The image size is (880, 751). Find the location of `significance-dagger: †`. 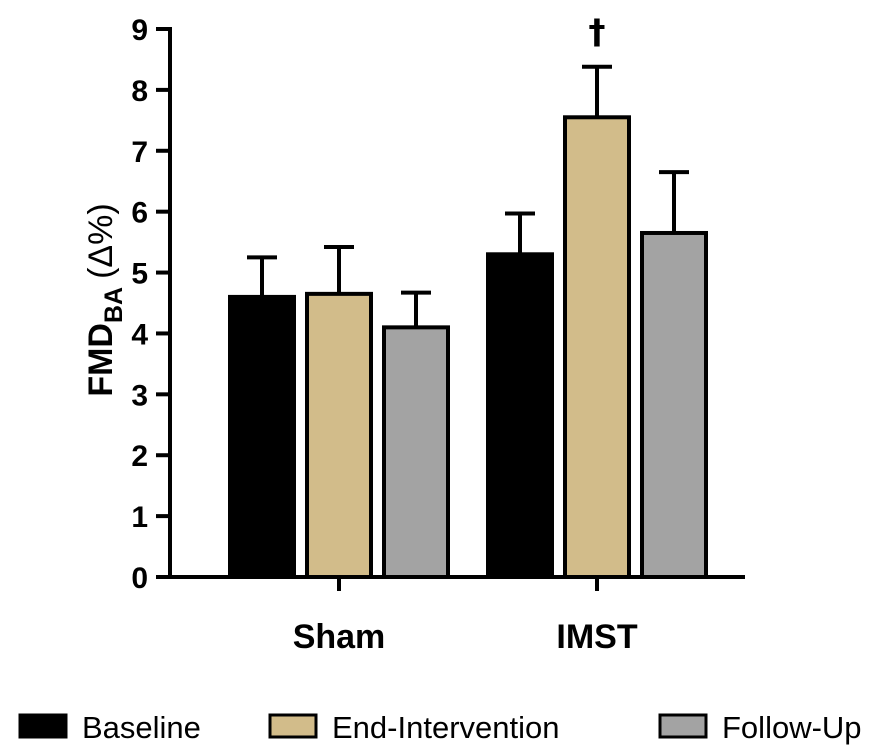

significance-dagger: † is located at coordinates (597, 32).